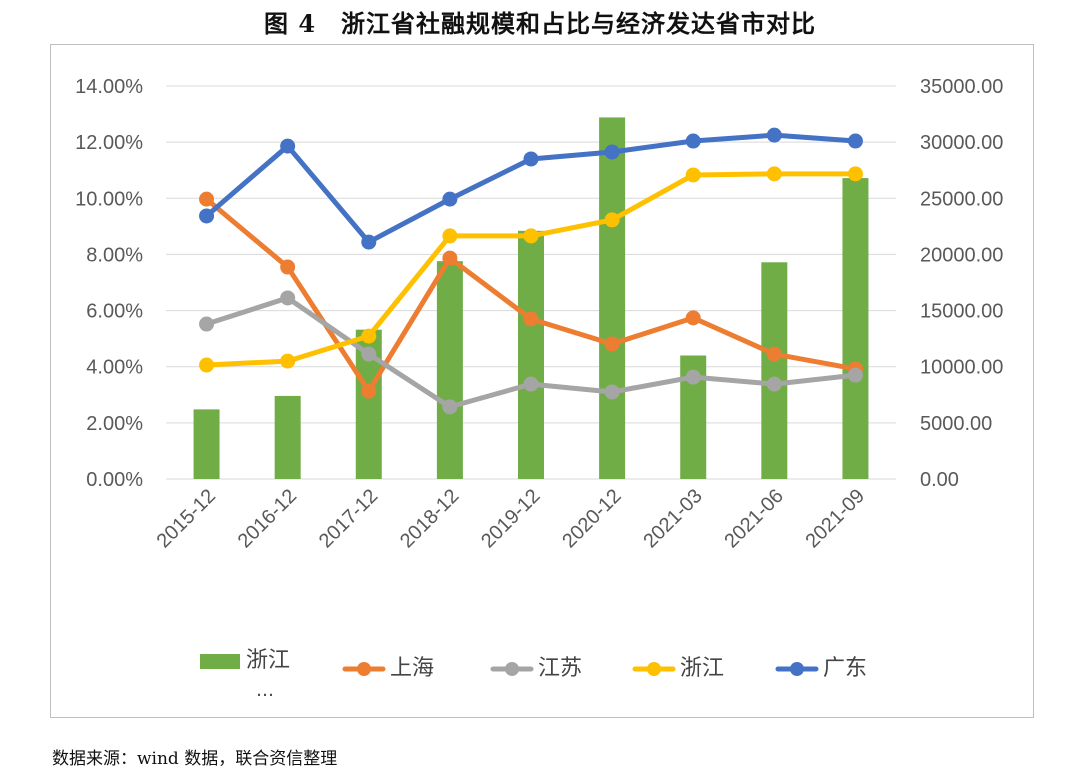 The height and width of the screenshot is (775, 1080). I want to click on point-浙江-2019-12, so click(531, 236).